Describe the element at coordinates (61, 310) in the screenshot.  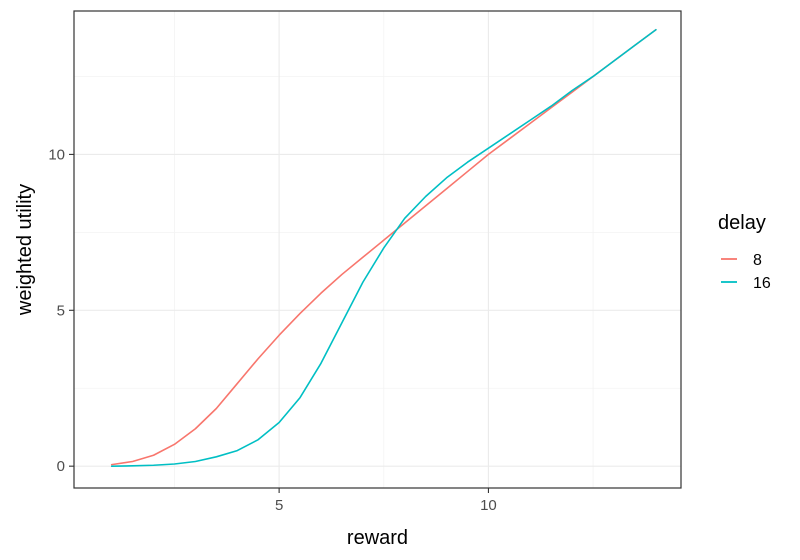
I see `y-tick-label: 5` at that location.